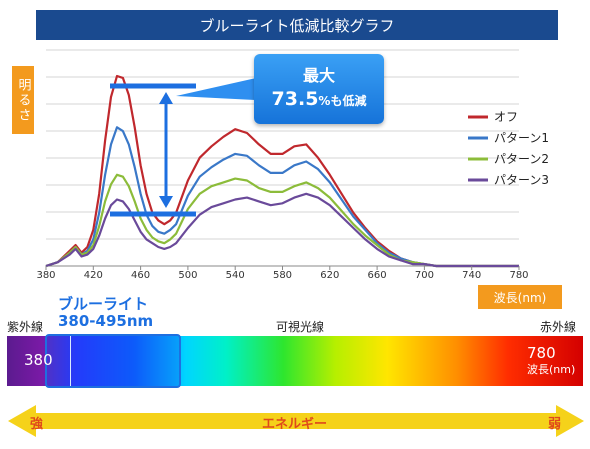 The height and width of the screenshot is (449, 590). I want to click on bluelight-highlight-box, so click(113, 361).